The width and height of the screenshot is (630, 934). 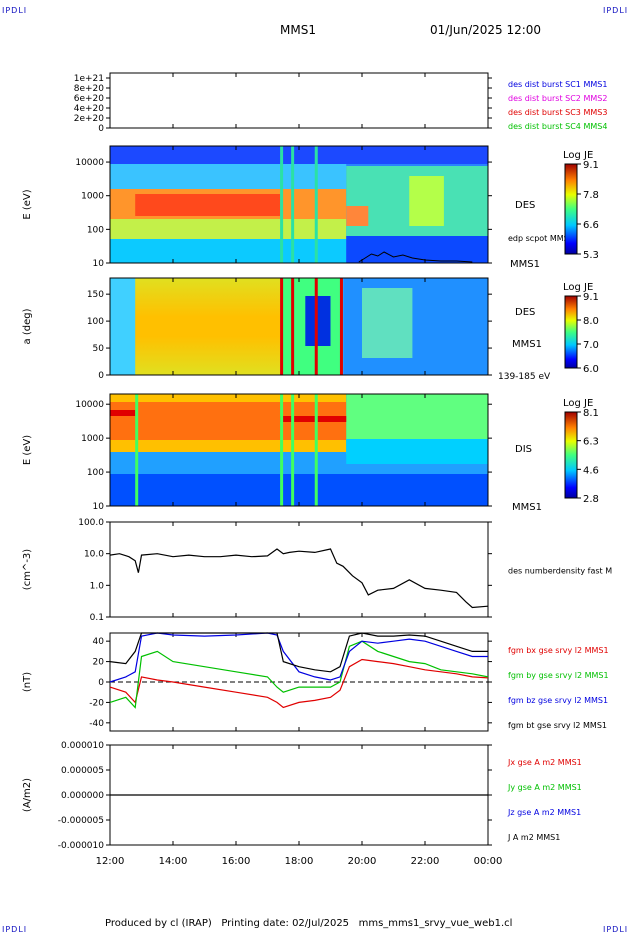 What do you see at coordinates (523, 449) in the screenshot?
I see `panel-side-label: DIS` at bounding box center [523, 449].